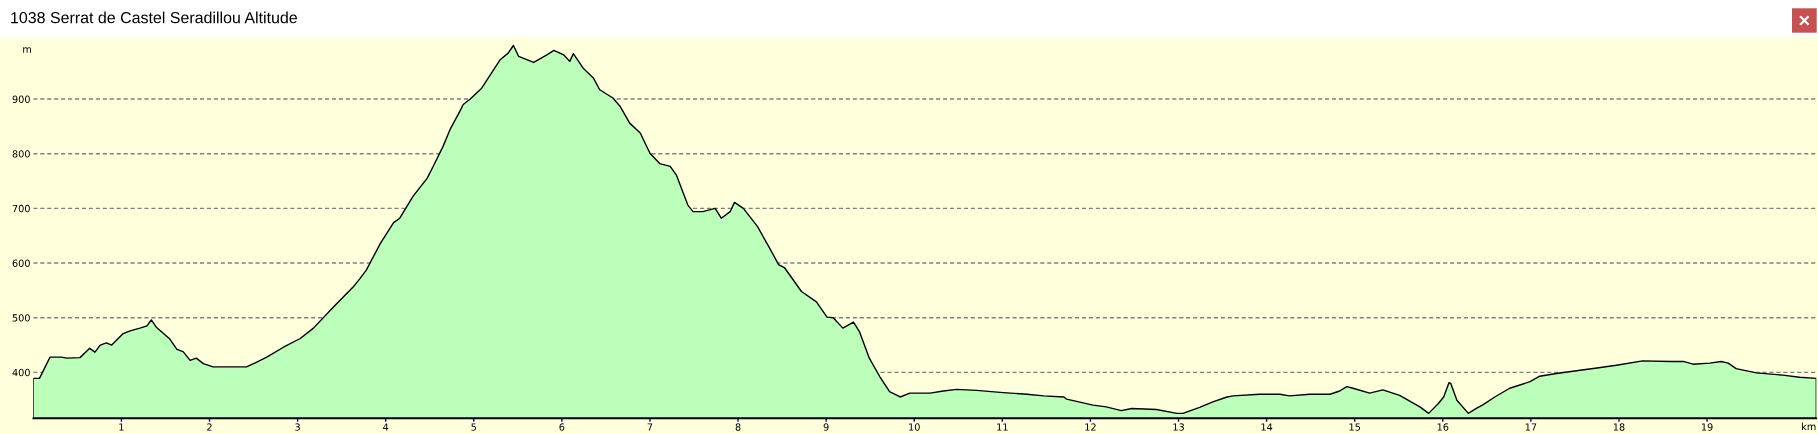 The width and height of the screenshot is (1818, 434). Describe the element at coordinates (1267, 427) in the screenshot. I see `x-tick-label: 14` at that location.